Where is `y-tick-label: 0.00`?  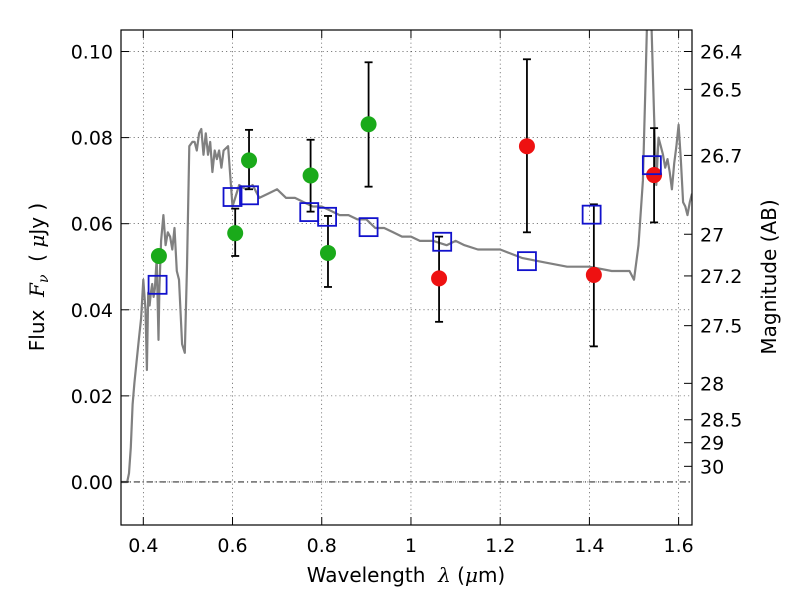
y-tick-label: 0.00 is located at coordinates (92, 483).